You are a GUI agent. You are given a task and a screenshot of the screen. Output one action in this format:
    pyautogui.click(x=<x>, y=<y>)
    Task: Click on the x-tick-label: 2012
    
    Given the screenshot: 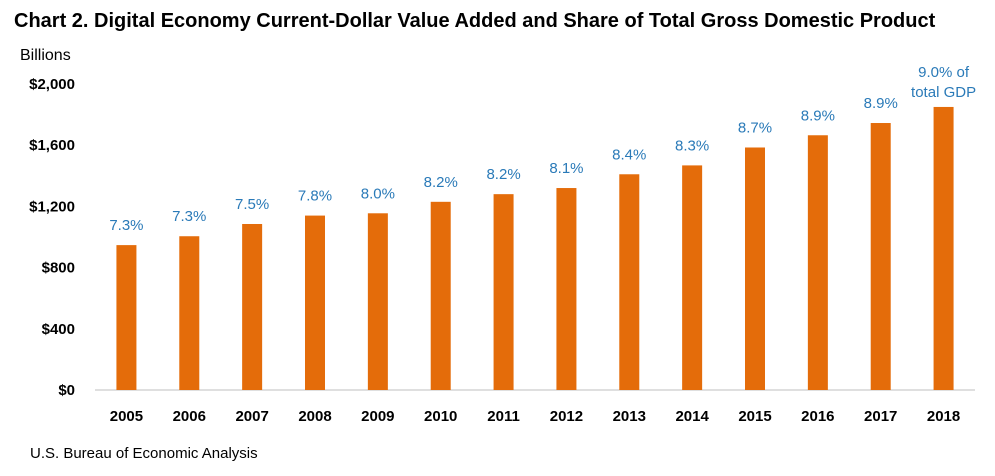 What is the action you would take?
    pyautogui.click(x=566, y=416)
    